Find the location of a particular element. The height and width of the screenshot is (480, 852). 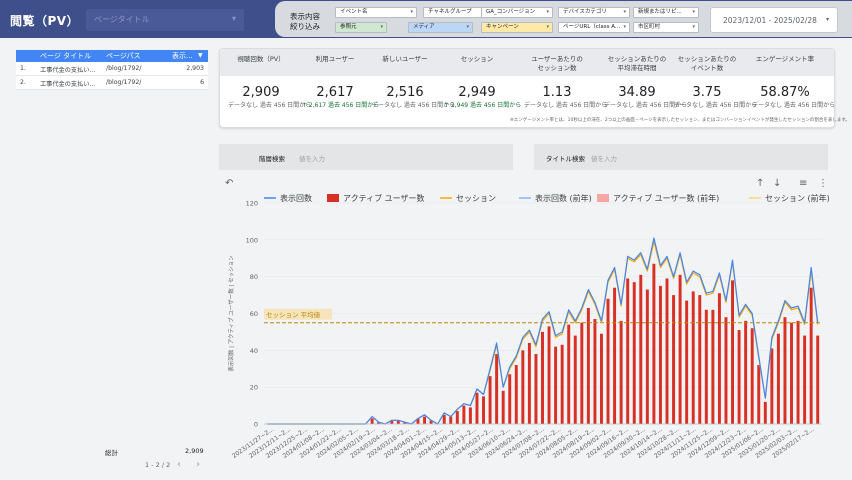

hierarchy-search-box: 階層検索 値を入力 is located at coordinates (366, 157).